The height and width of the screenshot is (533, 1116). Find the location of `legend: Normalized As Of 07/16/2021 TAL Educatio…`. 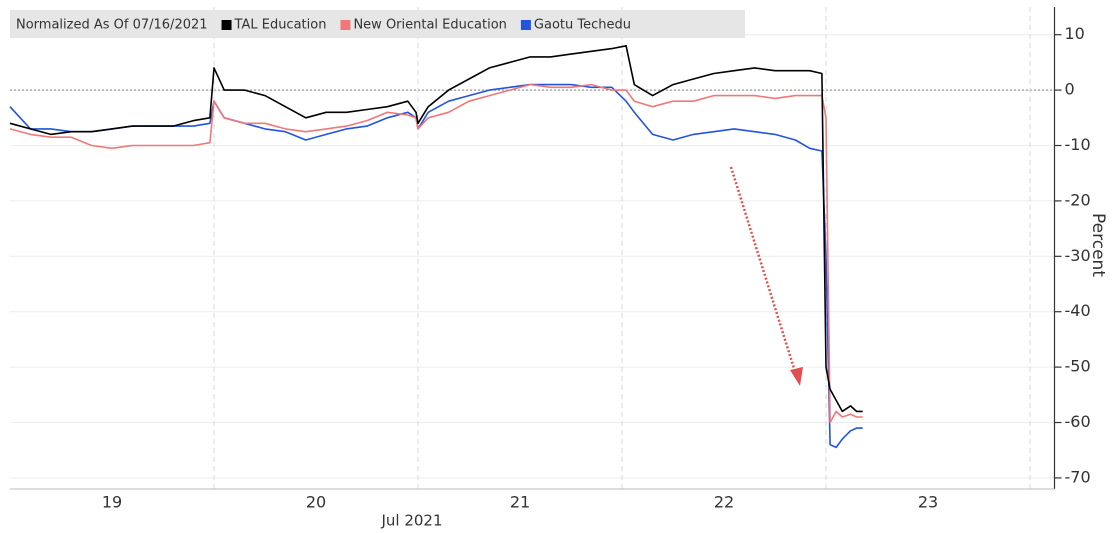

legend: Normalized As Of 07/16/2021 TAL Educatio… is located at coordinates (377, 24).